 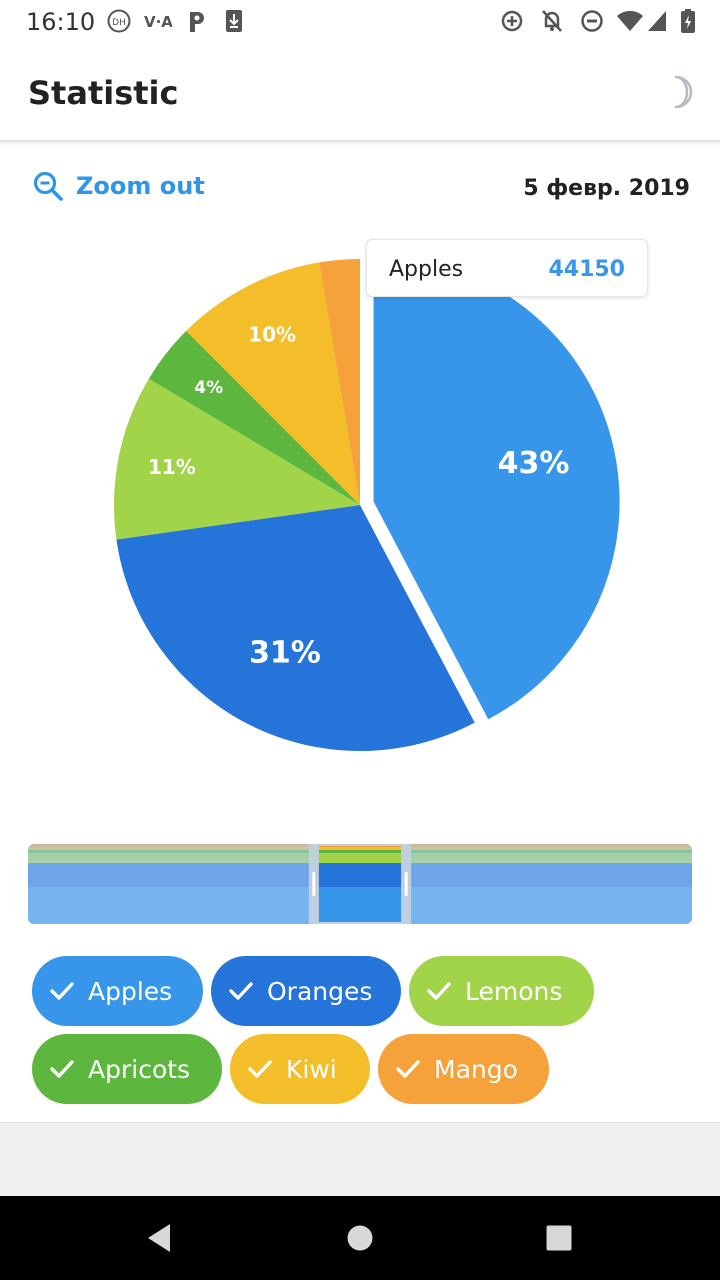 I want to click on do-not-disturb-icon, so click(x=592, y=21).